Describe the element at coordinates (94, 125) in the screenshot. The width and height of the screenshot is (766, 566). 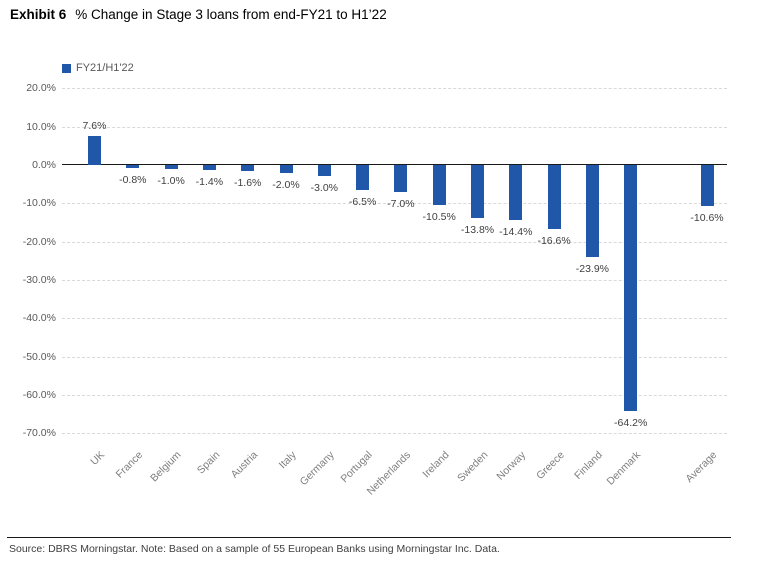
I see `bar-value-label: 7.6%` at that location.